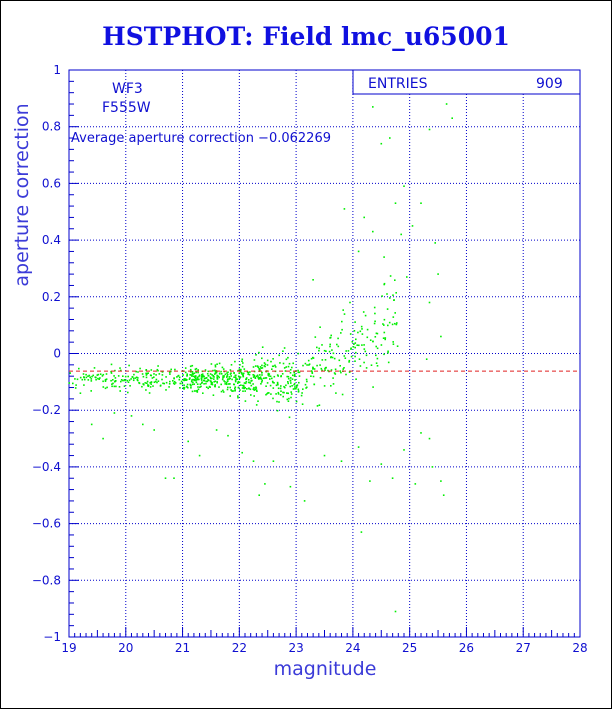  Describe the element at coordinates (295, 648) in the screenshot. I see `x-tick-label: 23` at that location.